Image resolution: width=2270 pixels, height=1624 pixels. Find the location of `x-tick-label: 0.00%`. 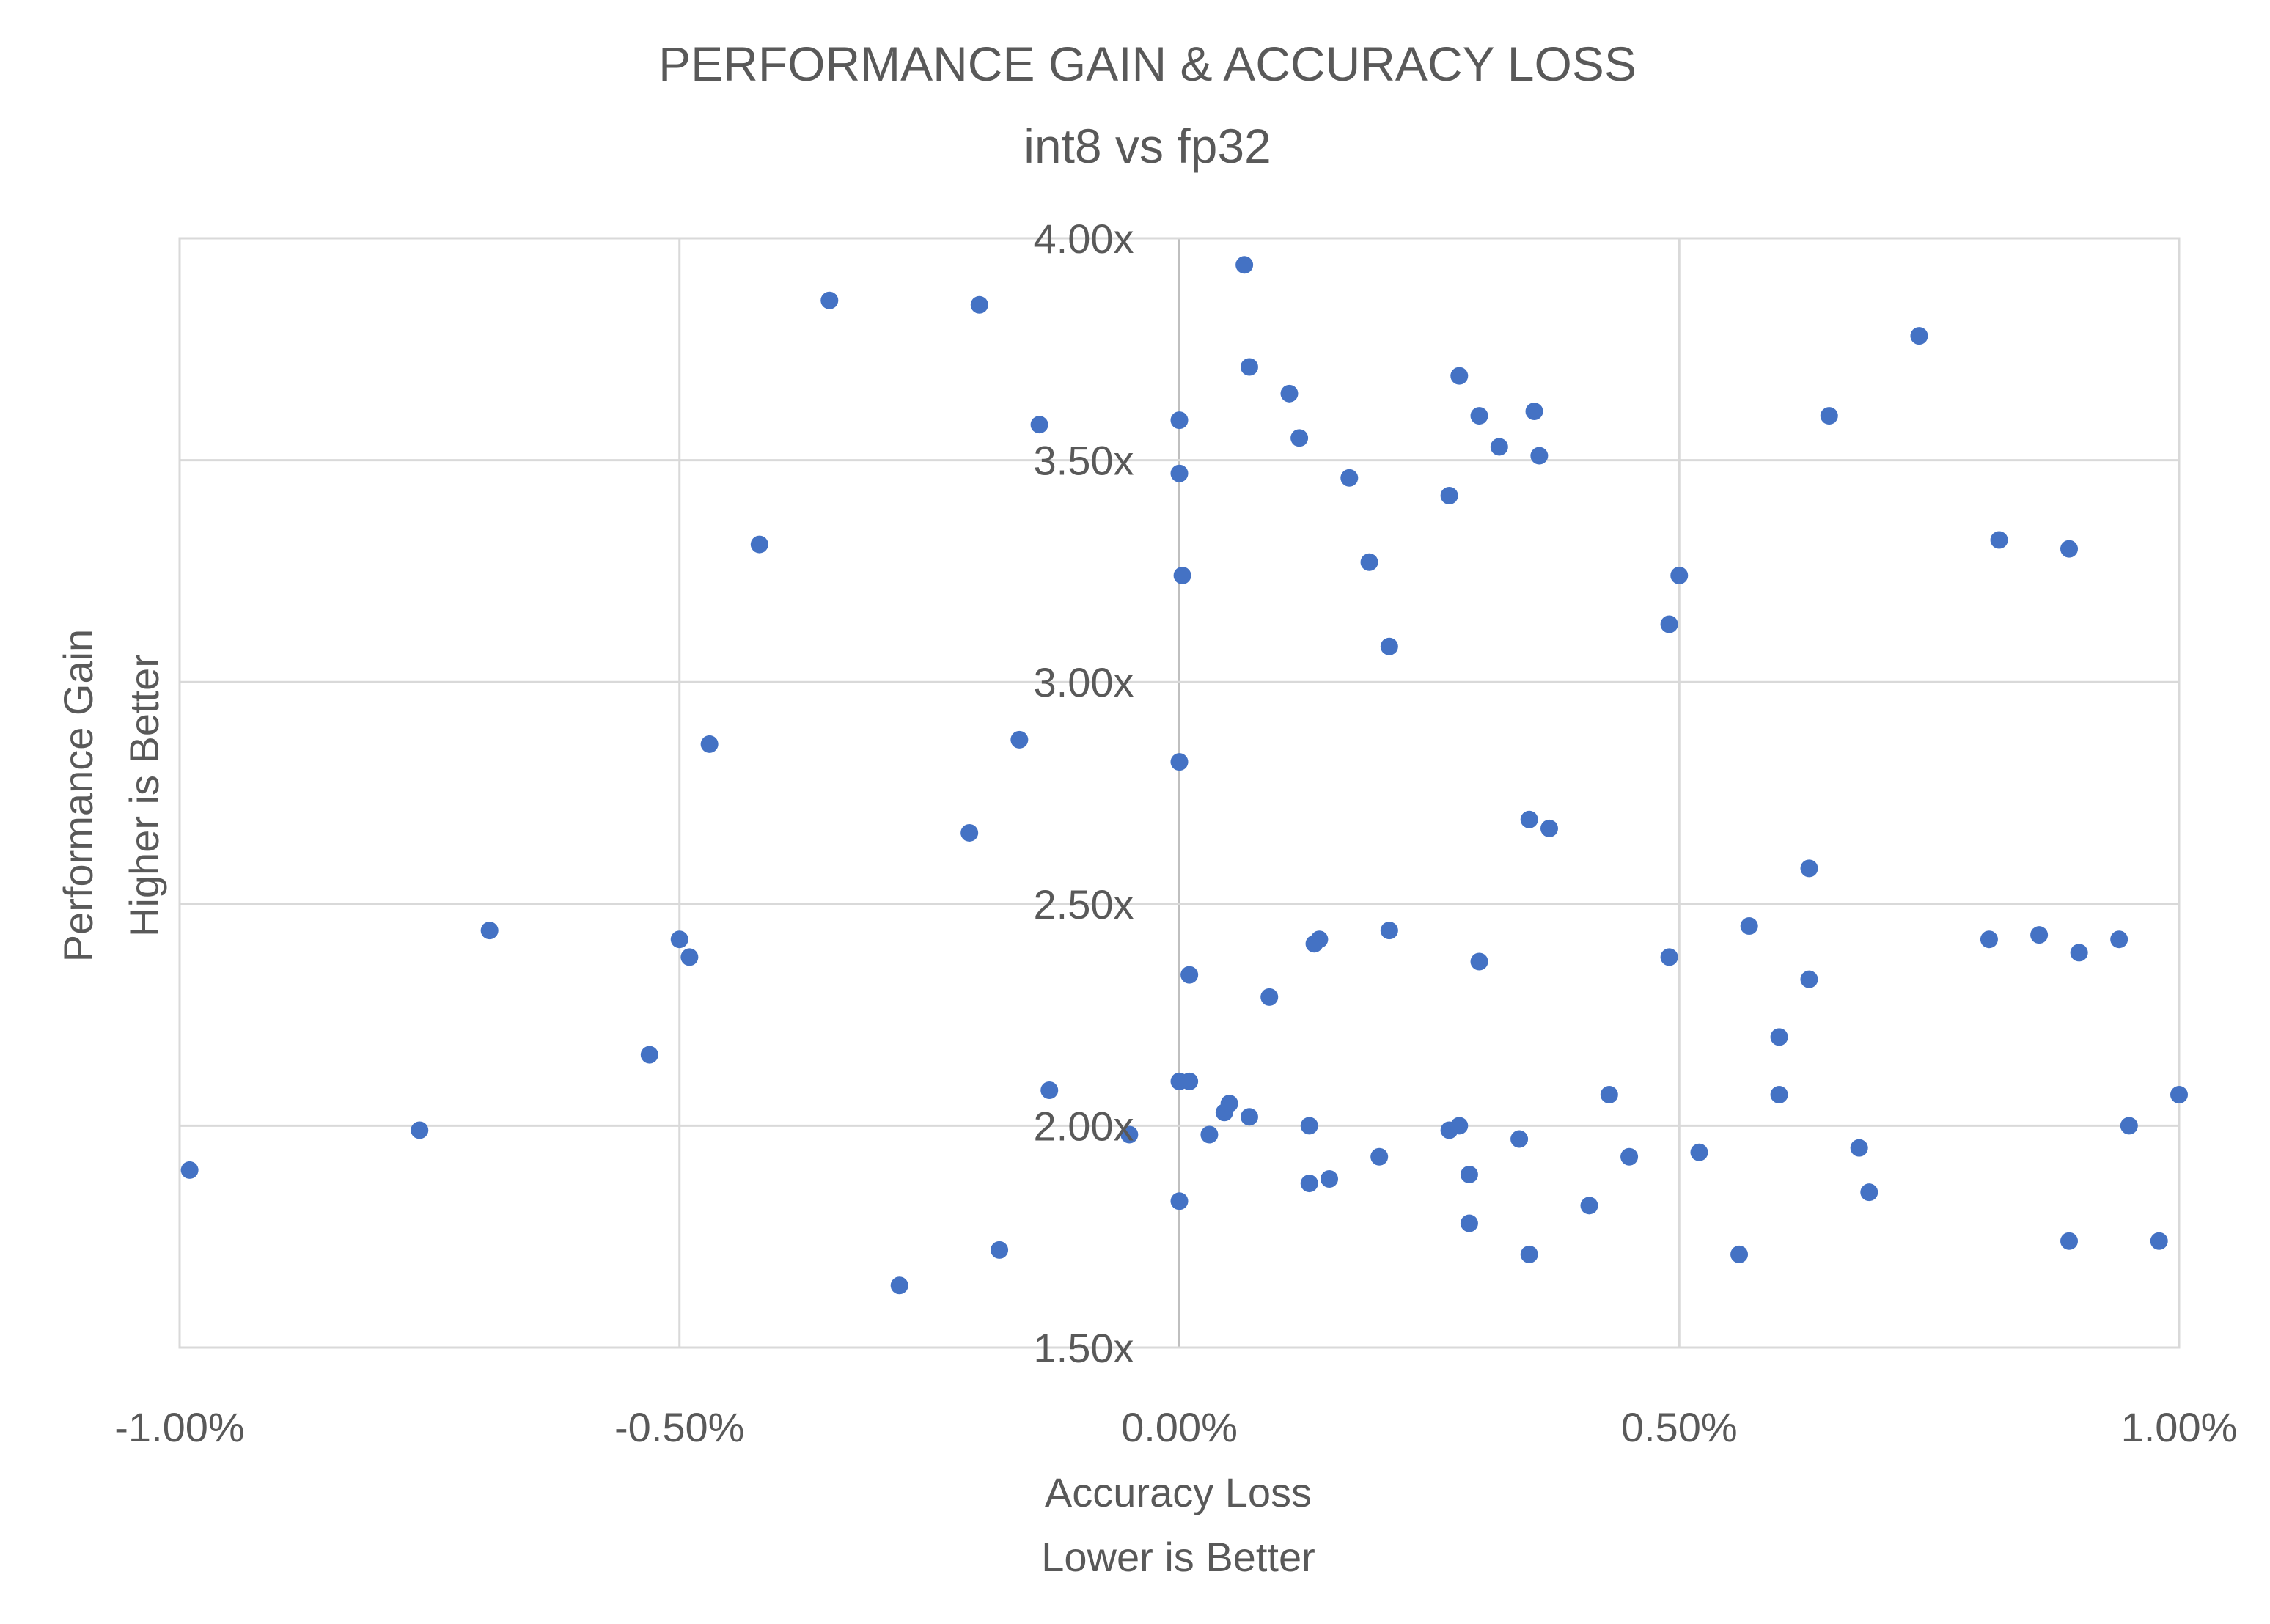

x-tick-label: 0.00% is located at coordinates (1179, 1427).